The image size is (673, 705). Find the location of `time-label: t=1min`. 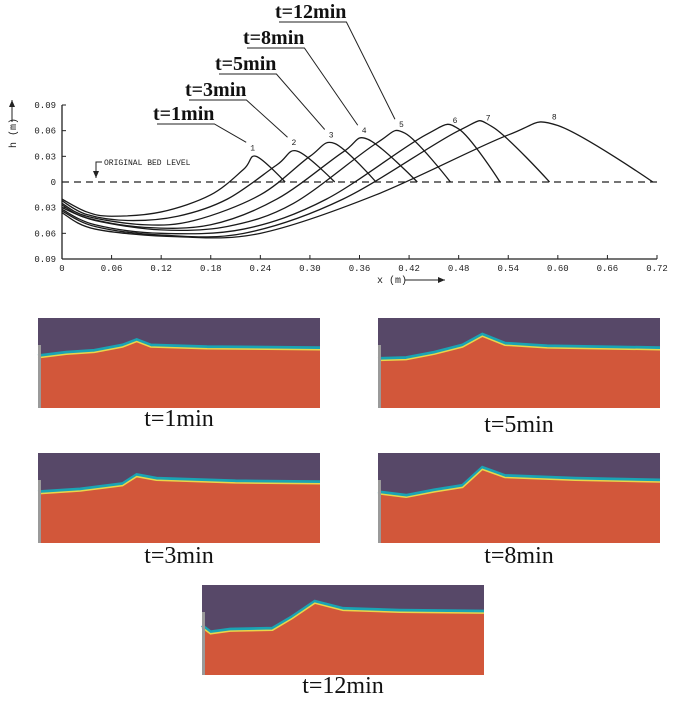

time-label: t=1min is located at coordinates (183, 114).